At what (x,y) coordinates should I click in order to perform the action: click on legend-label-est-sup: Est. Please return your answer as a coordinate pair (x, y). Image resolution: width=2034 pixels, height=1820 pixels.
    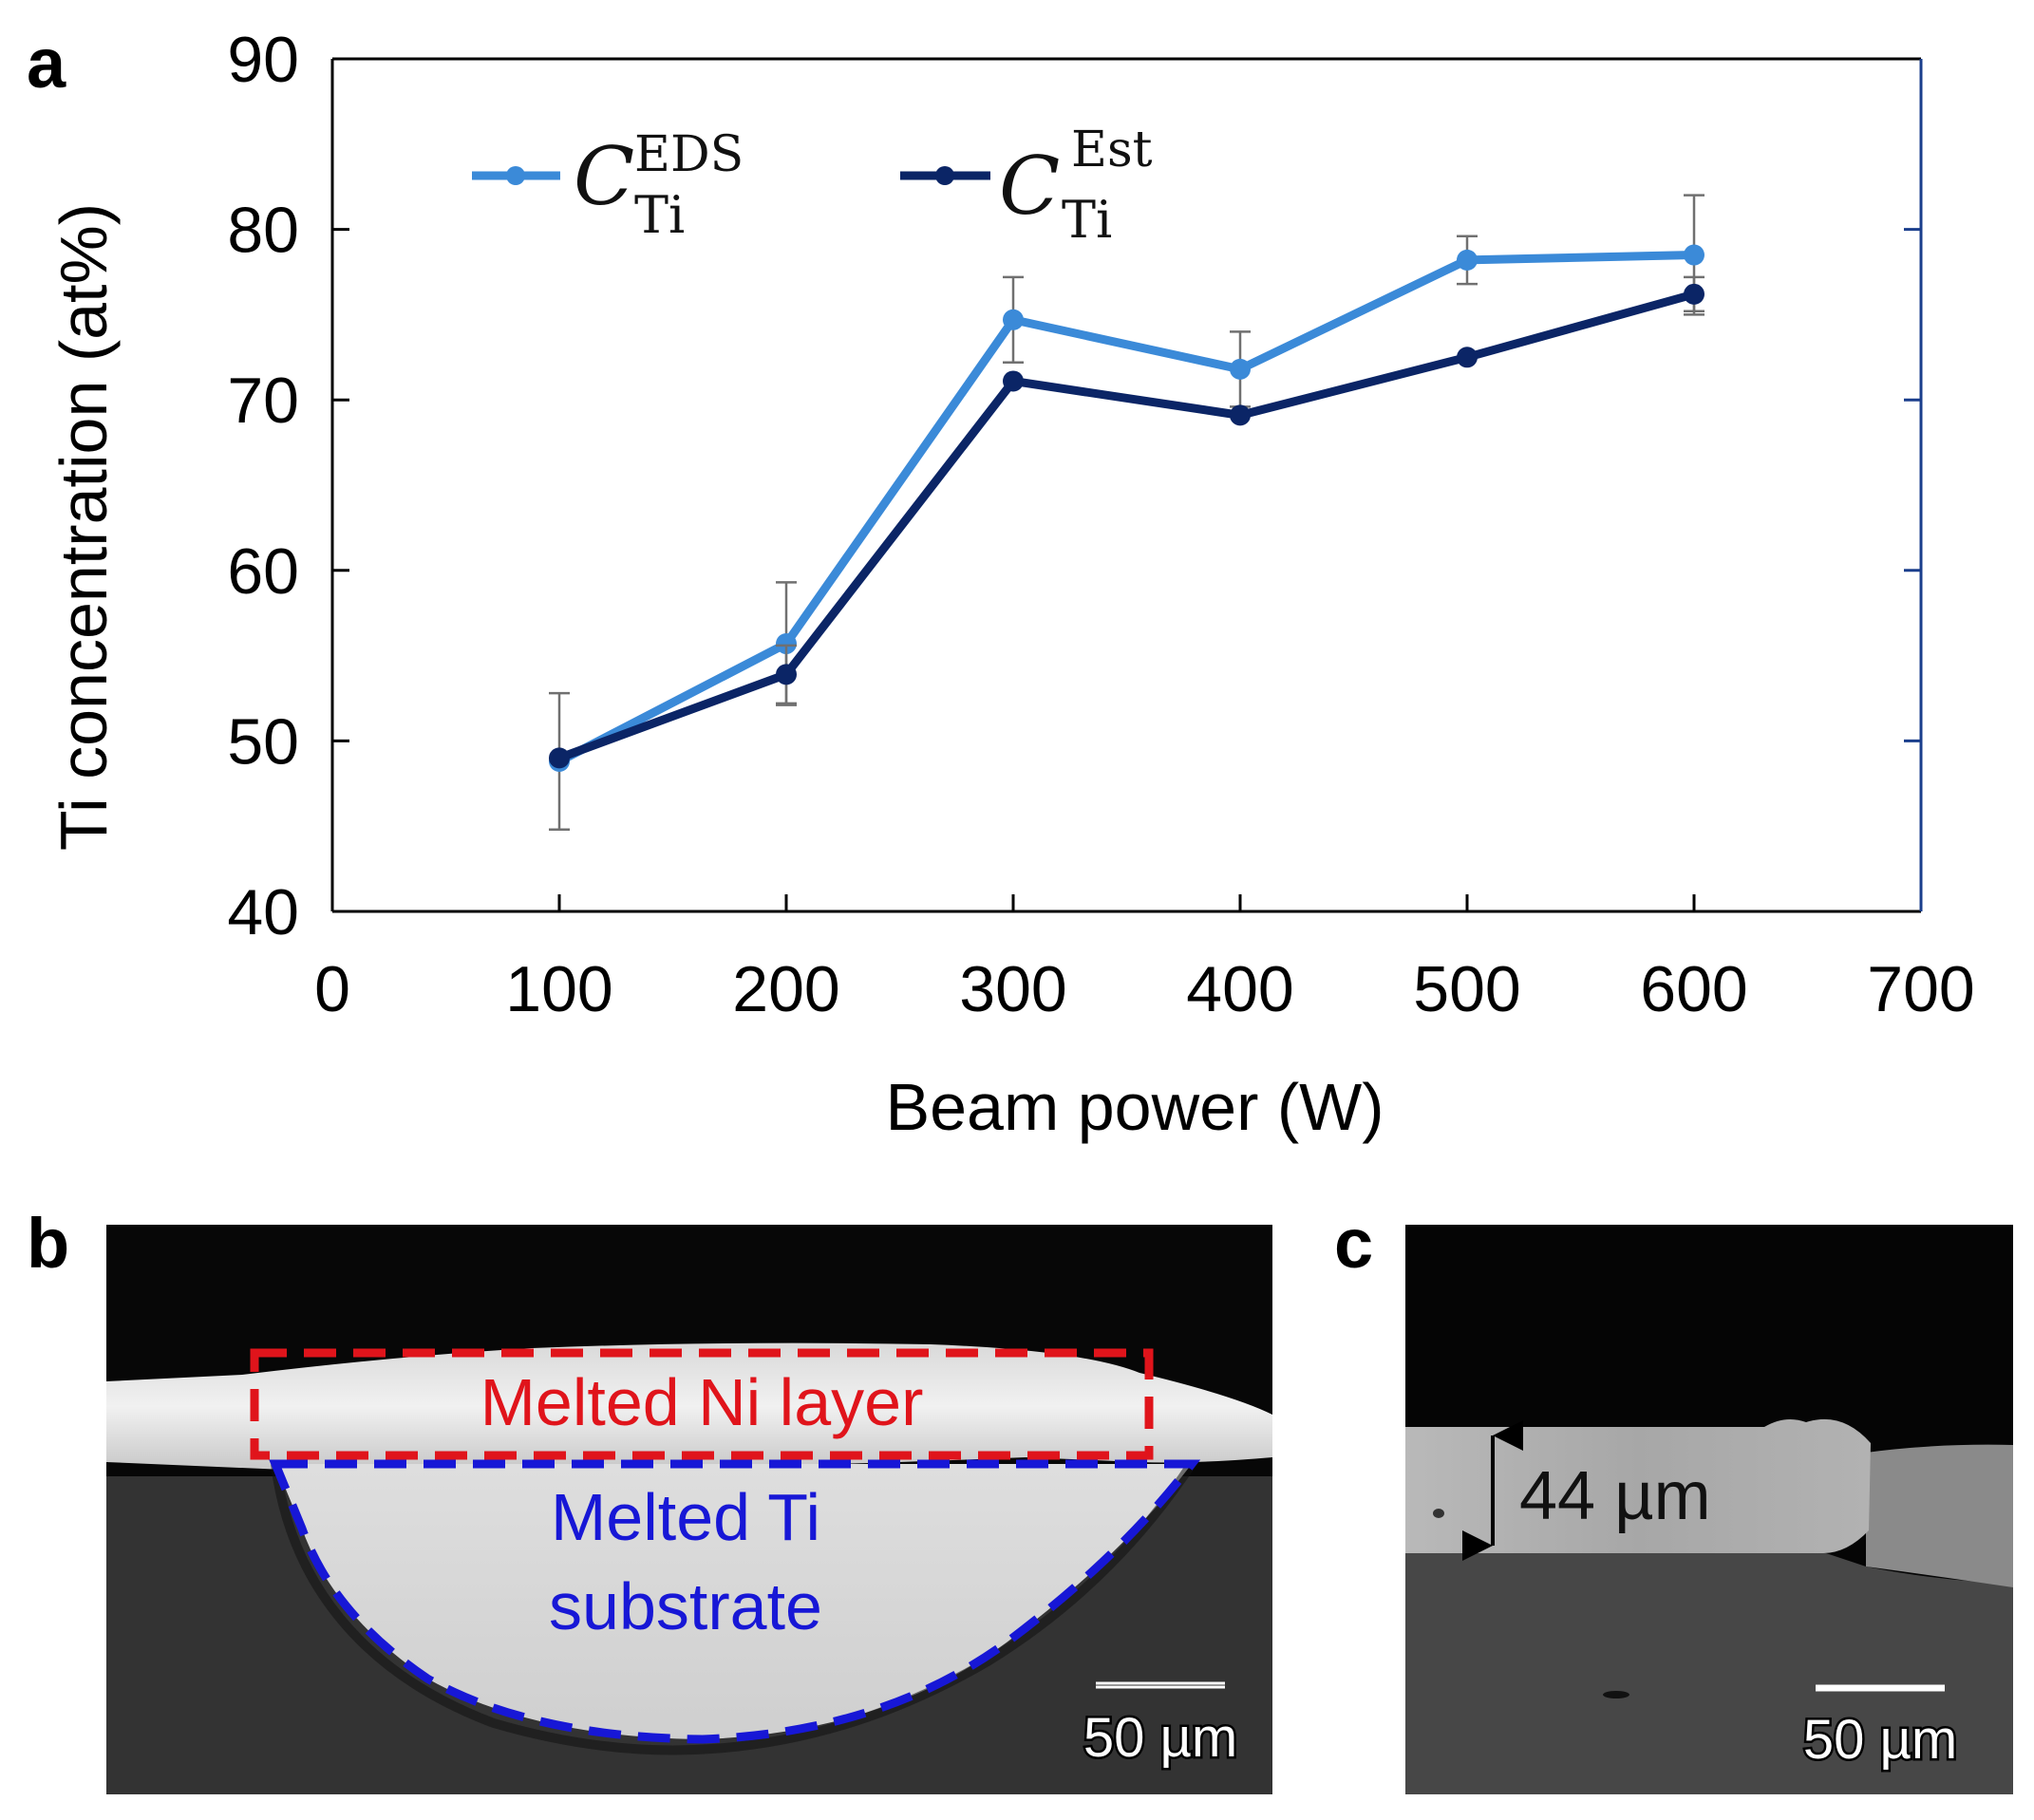
    Looking at the image, I should click on (1112, 150).